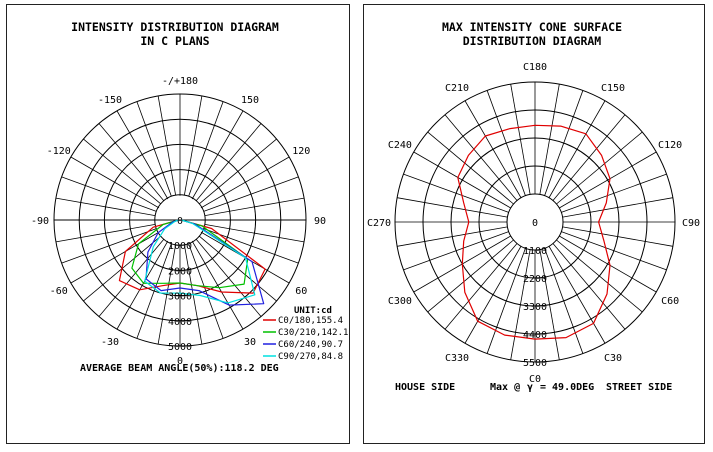 The image size is (713, 452). What do you see at coordinates (174, 41) in the screenshot?
I see `left-title-line2: IN C PLANS` at bounding box center [174, 41].